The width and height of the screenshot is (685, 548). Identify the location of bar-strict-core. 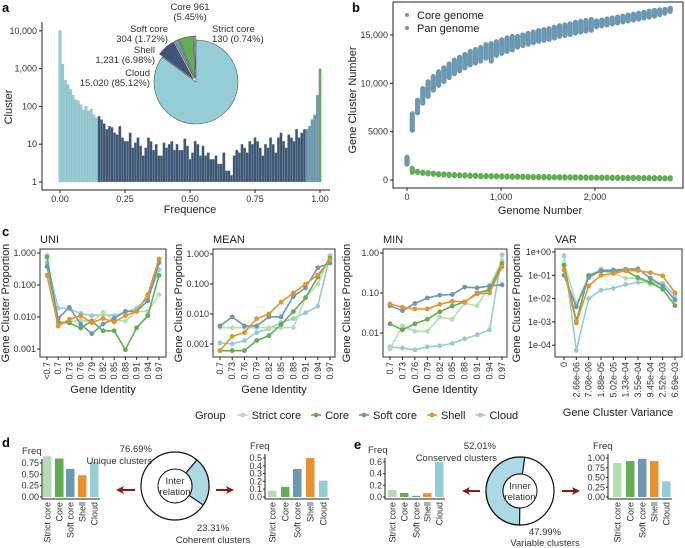
(47, 476).